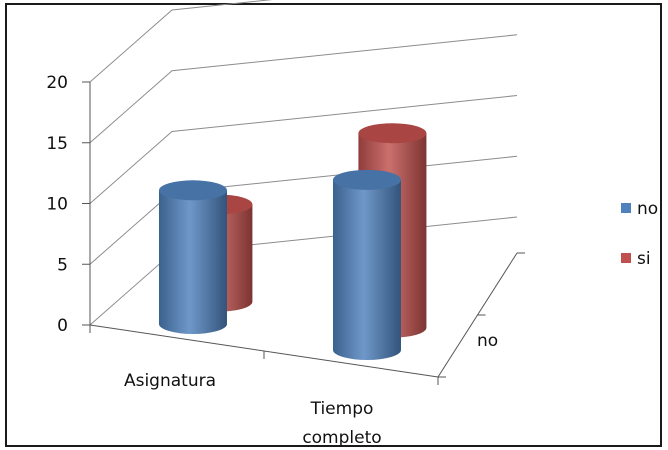  Describe the element at coordinates (342, 409) in the screenshot. I see `x-tick-label: Tiempo` at that location.